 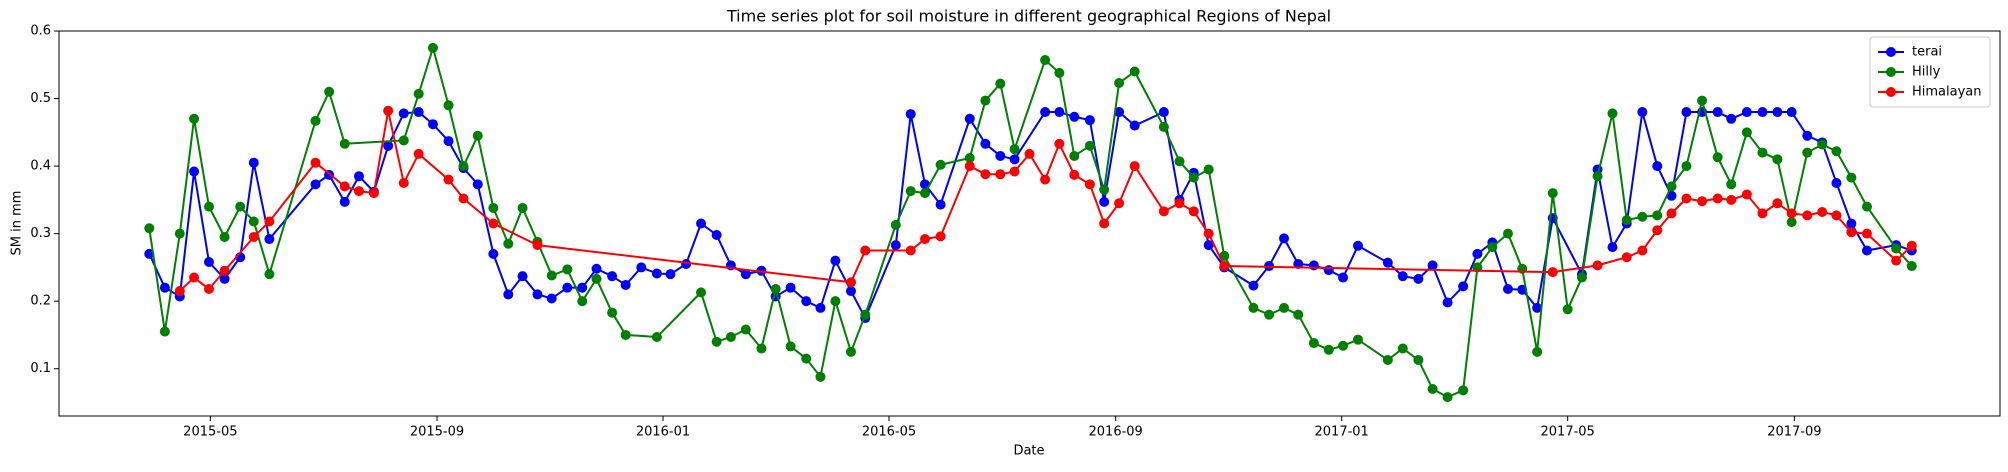 I want to click on x-axis-label: Date, so click(x=1028, y=451).